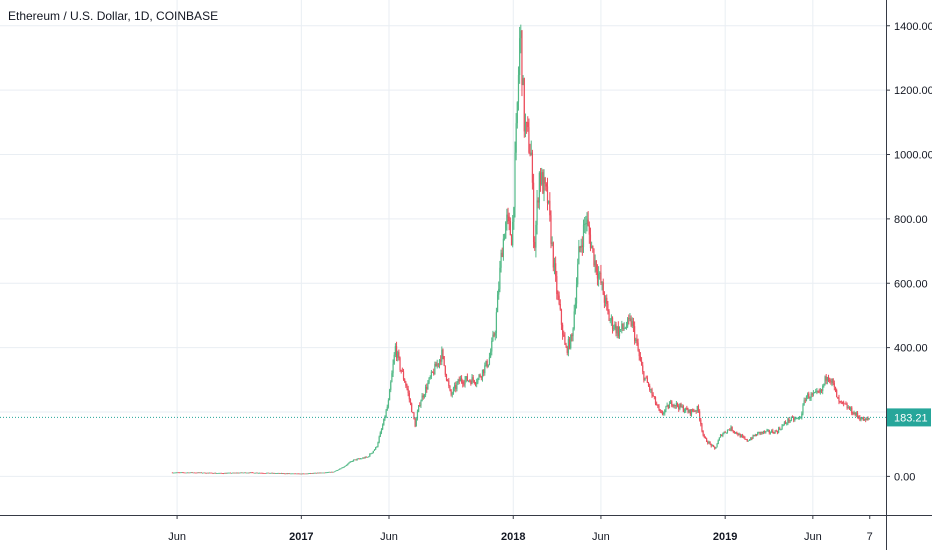 This screenshot has width=932, height=550. What do you see at coordinates (911, 418) in the screenshot?
I see `last-price-label: 183.21` at bounding box center [911, 418].